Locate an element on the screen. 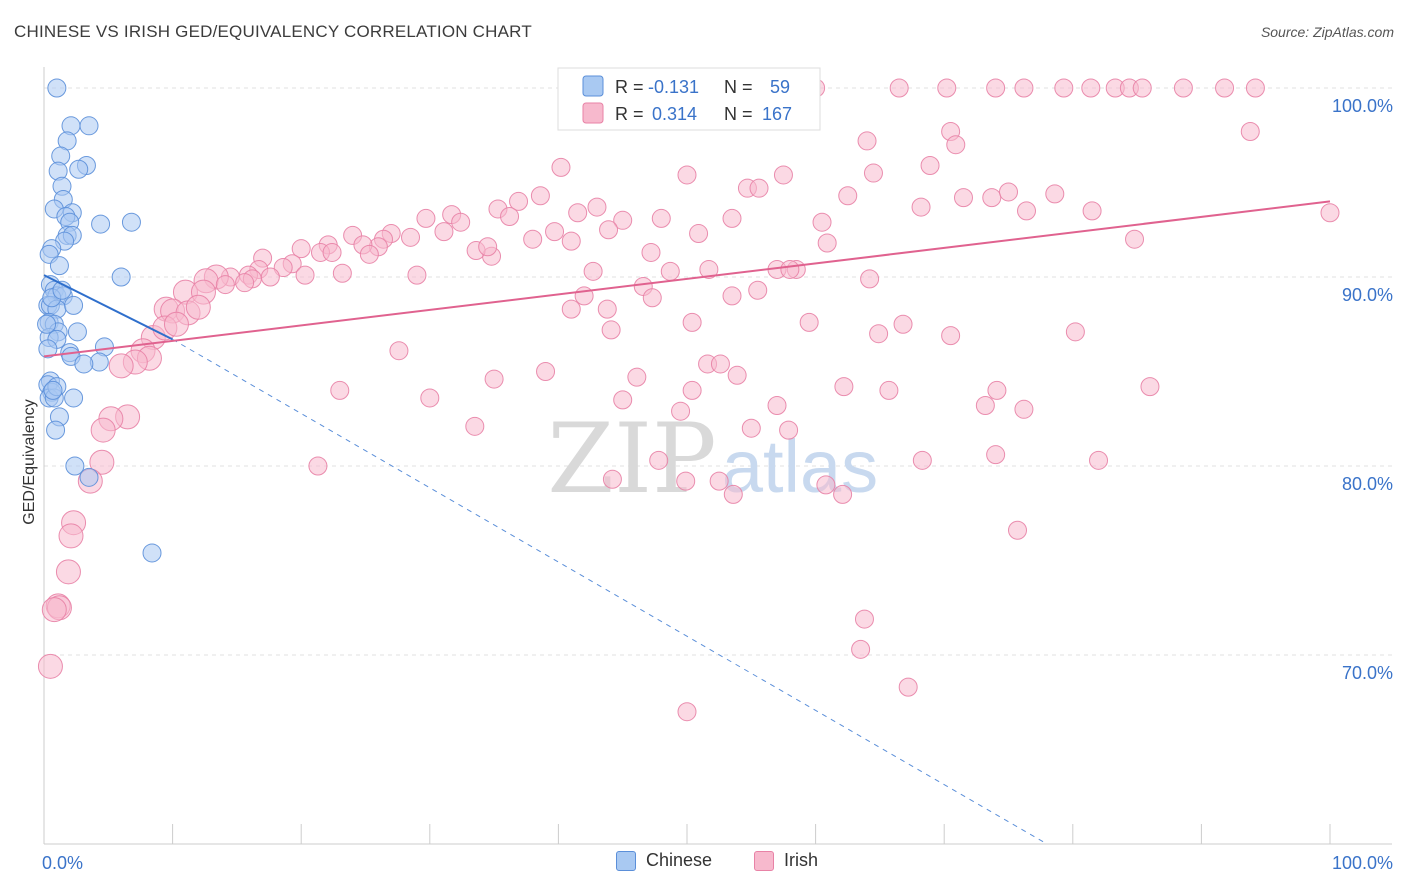  bottom-legend-swatch-chinese is located at coordinates (626, 860).